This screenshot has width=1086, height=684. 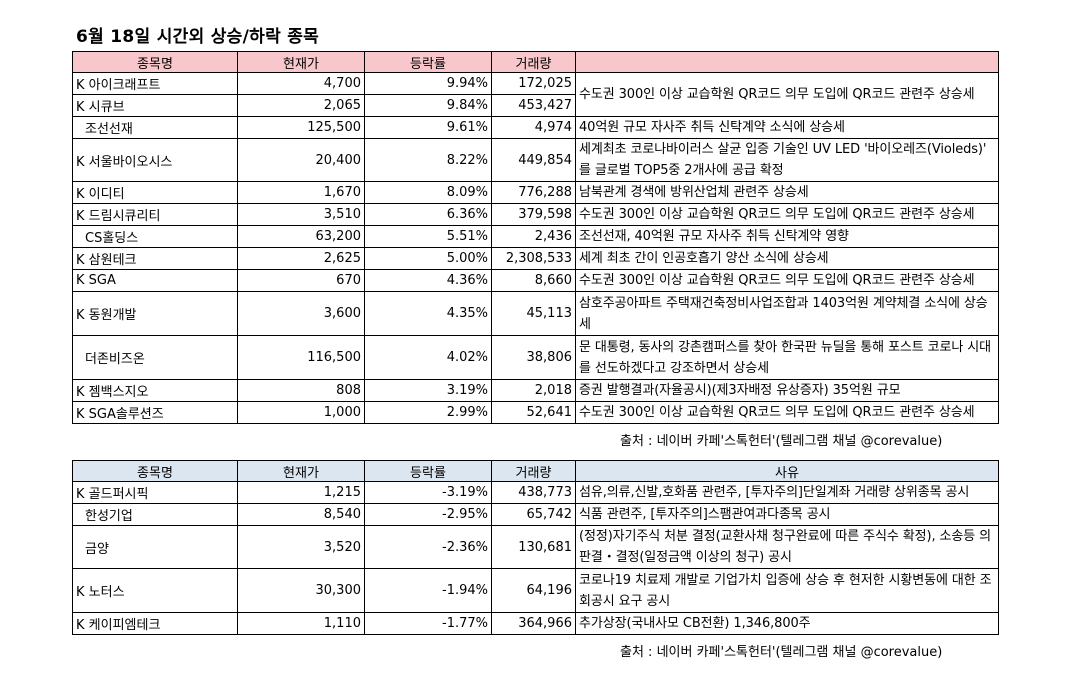 I want to click on trade-volume: 52,641, so click(x=533, y=412).